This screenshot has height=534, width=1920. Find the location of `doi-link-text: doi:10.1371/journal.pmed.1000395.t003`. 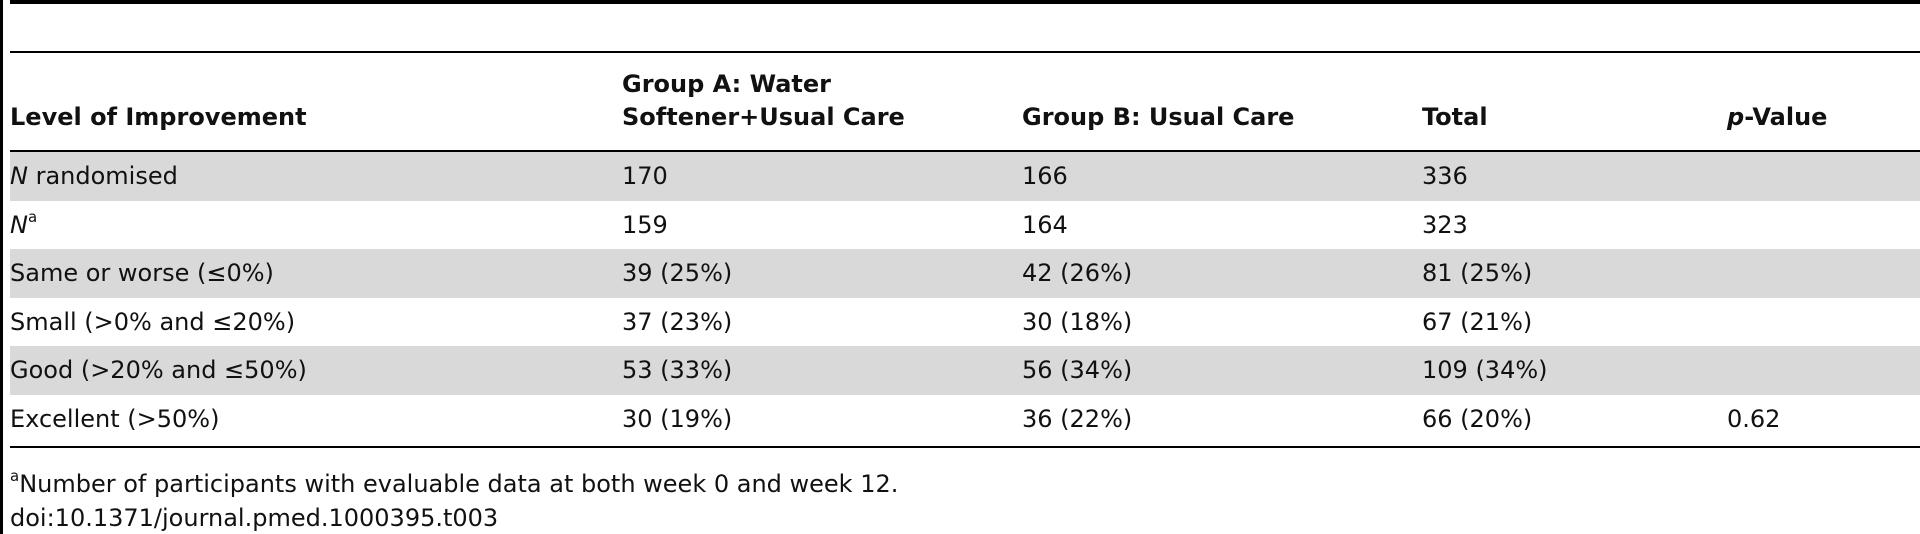

doi-link-text: doi:10.1371/journal.pmed.1000395.t003 is located at coordinates (254, 518).